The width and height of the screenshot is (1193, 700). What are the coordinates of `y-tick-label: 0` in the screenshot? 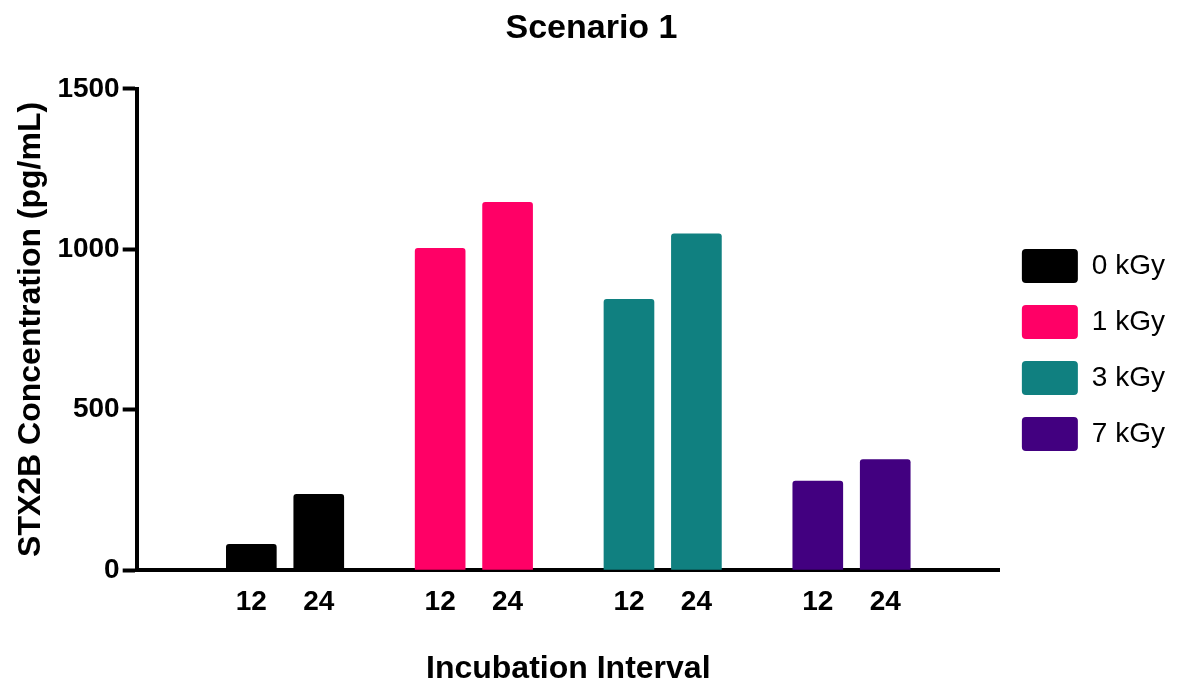 It's located at (112, 568).